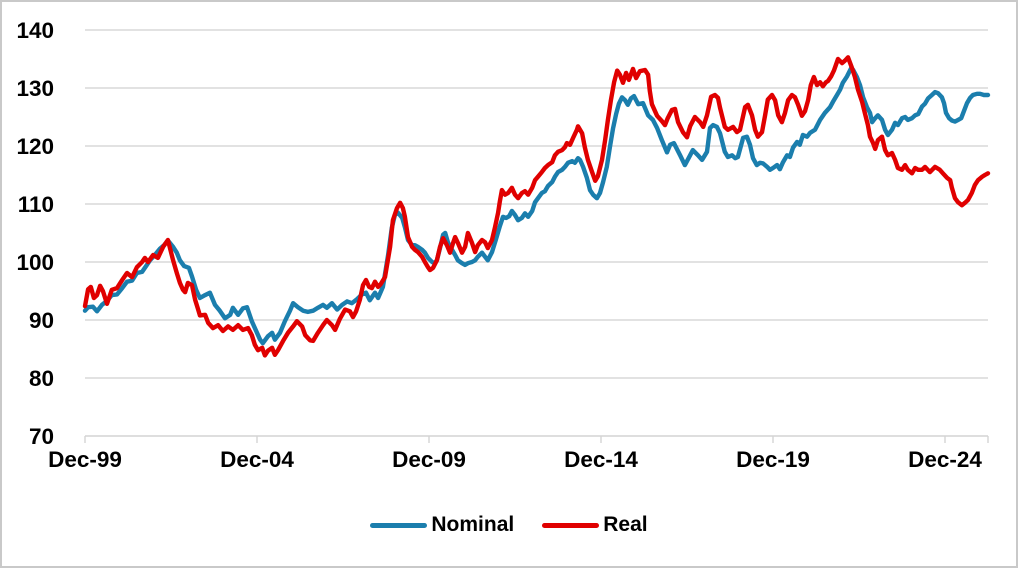 This screenshot has width=1018, height=568. I want to click on x-tick-label-Dec-24: Dec-24, so click(945, 459).